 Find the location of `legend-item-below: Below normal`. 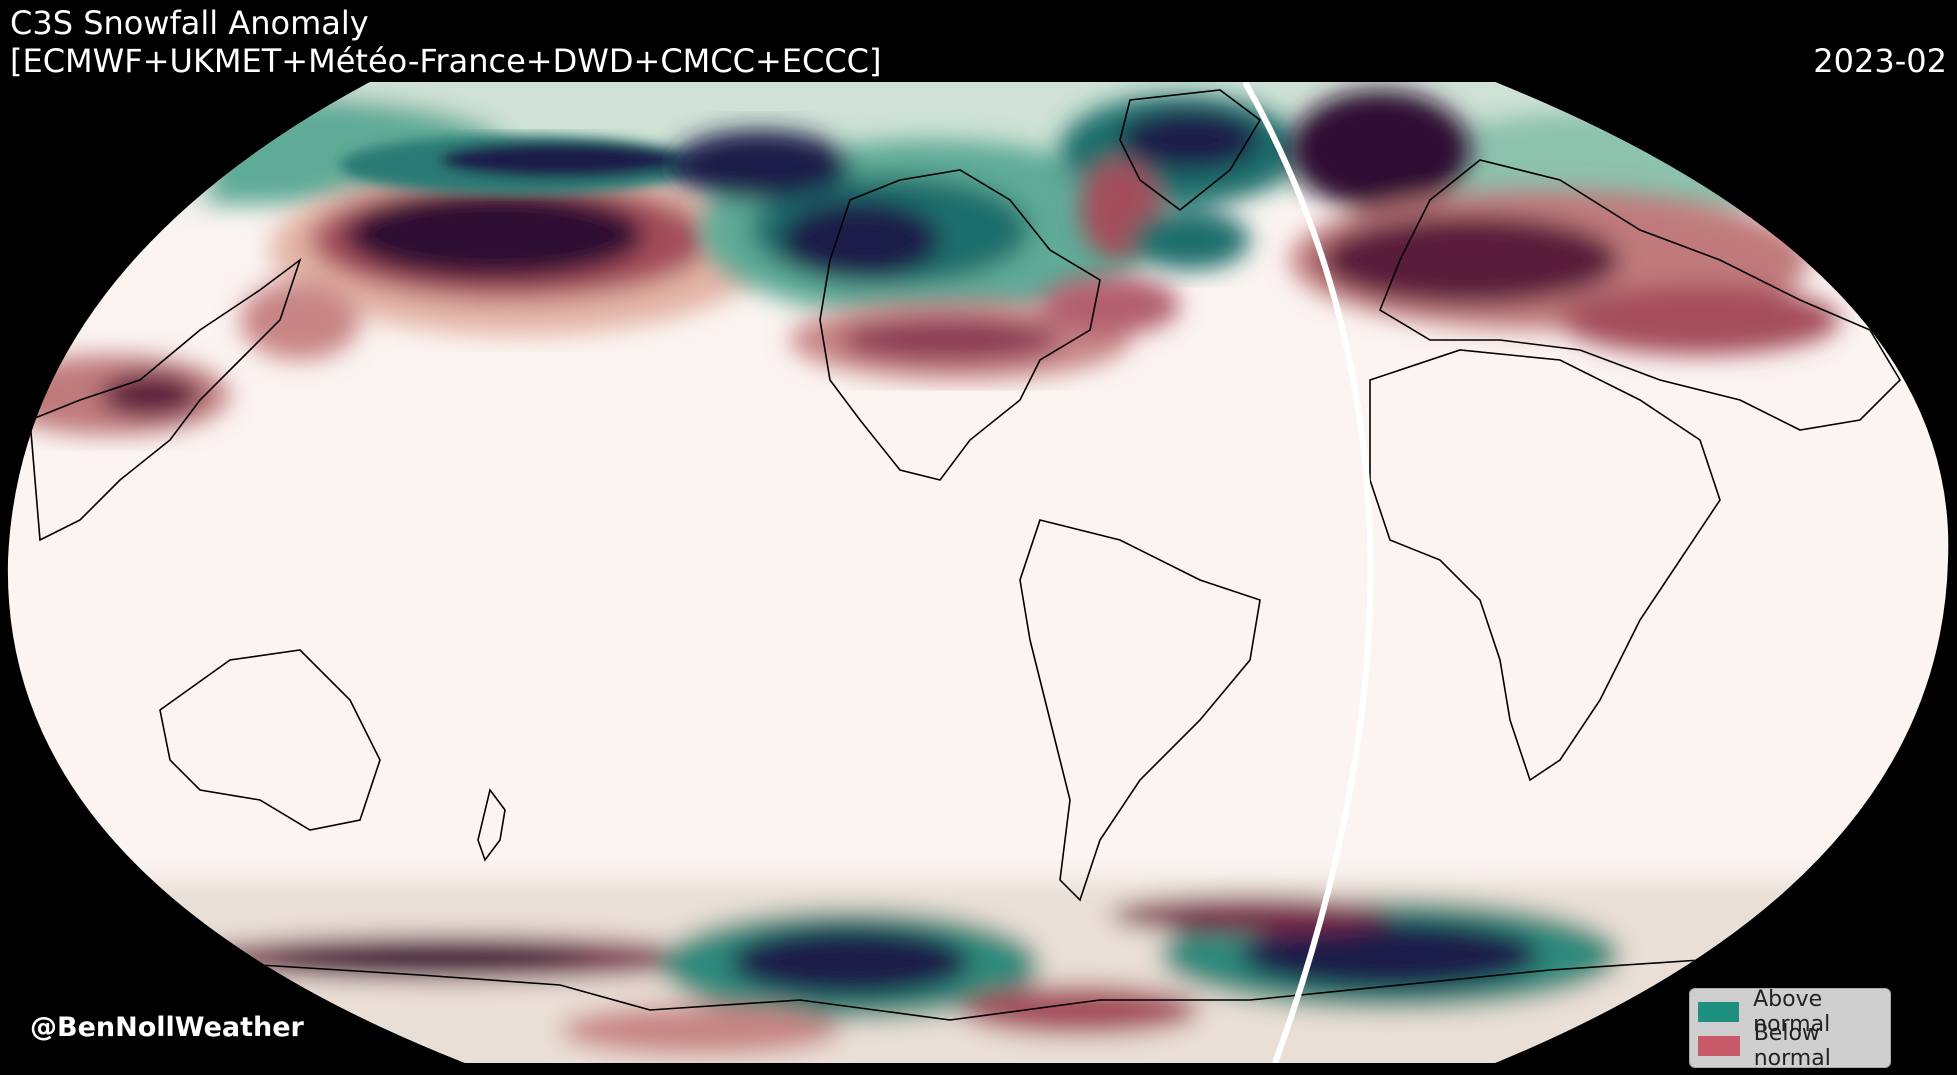

legend-item-below: Below normal is located at coordinates (1794, 1046).